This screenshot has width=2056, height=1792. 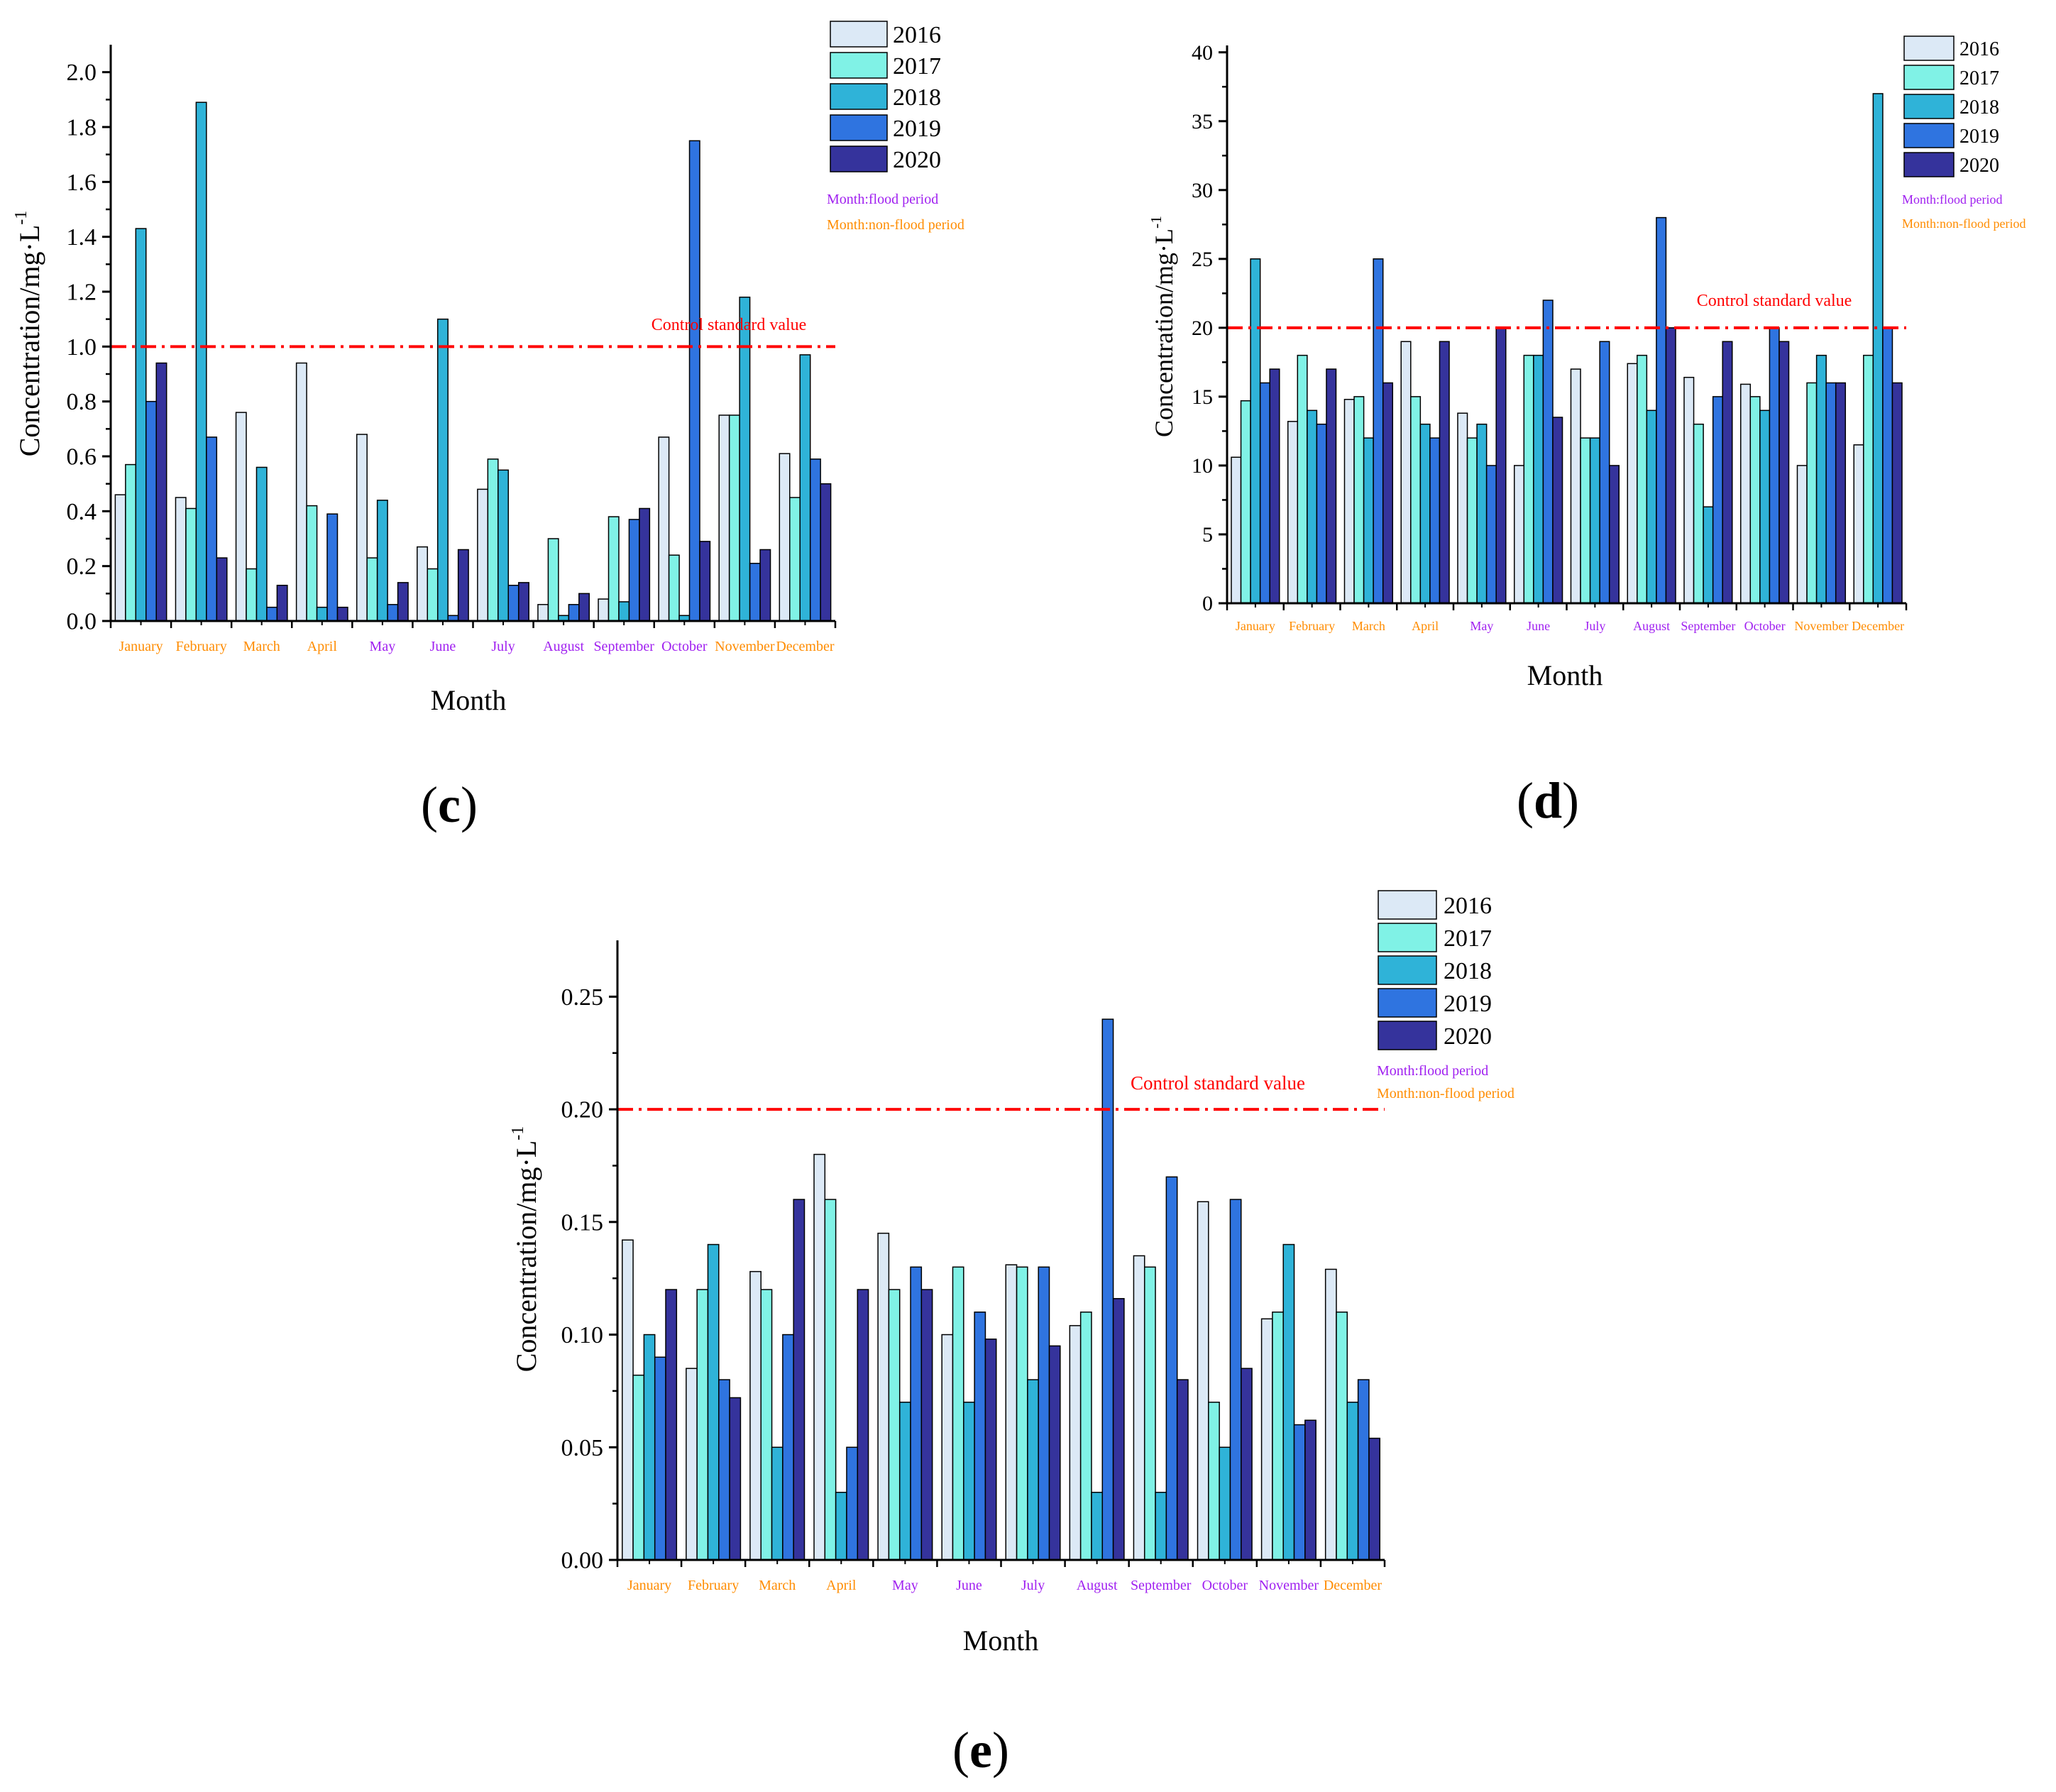 I want to click on bar-2020-april, so click(x=863, y=1425).